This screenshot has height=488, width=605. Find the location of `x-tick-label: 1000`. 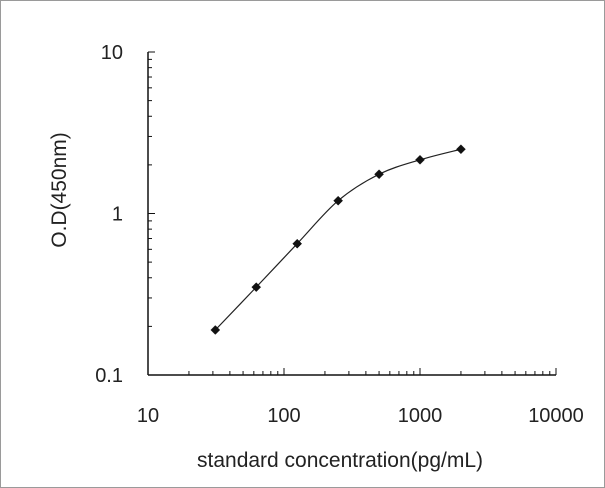

x-tick-label: 1000 is located at coordinates (420, 416).